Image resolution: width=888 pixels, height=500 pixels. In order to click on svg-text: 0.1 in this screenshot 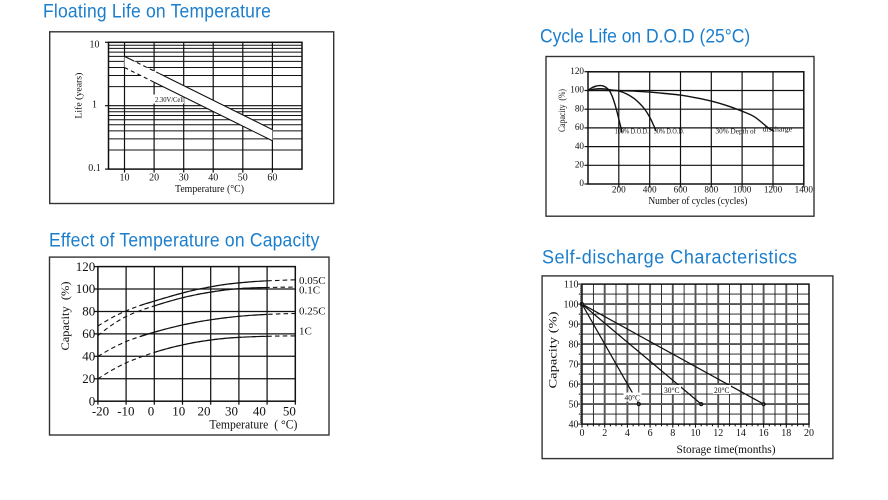, I will do `click(94, 168)`.